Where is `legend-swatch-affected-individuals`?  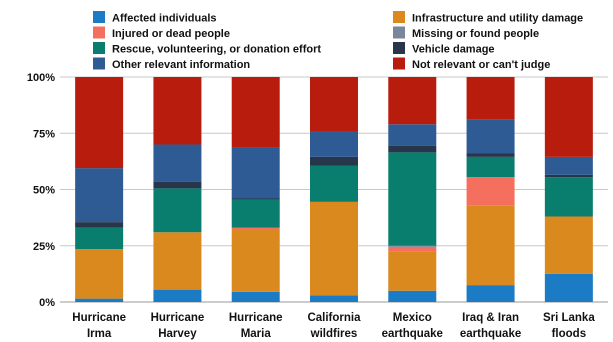
legend-swatch-affected-individuals is located at coordinates (99, 17).